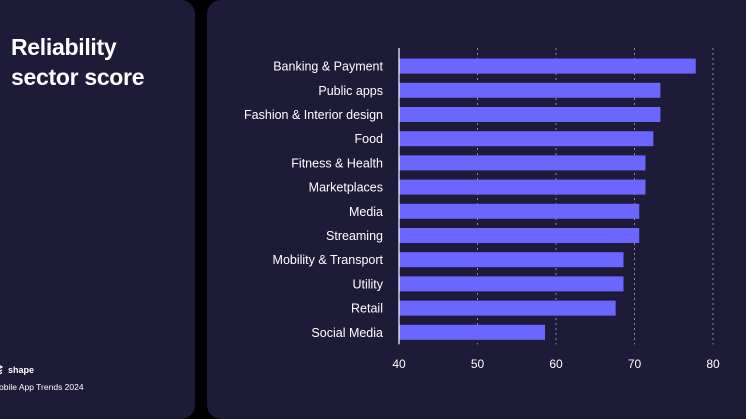  Describe the element at coordinates (367, 309) in the screenshot. I see `category-label: Retail` at that location.